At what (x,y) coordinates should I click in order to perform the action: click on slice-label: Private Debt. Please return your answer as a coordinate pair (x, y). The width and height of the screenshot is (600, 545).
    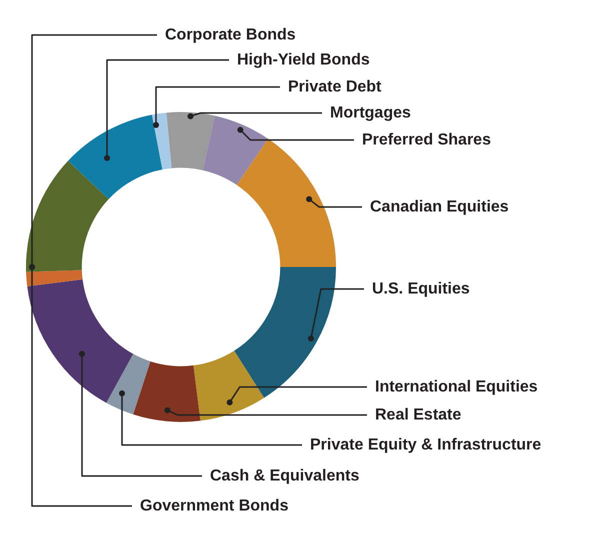
    Looking at the image, I should click on (335, 87).